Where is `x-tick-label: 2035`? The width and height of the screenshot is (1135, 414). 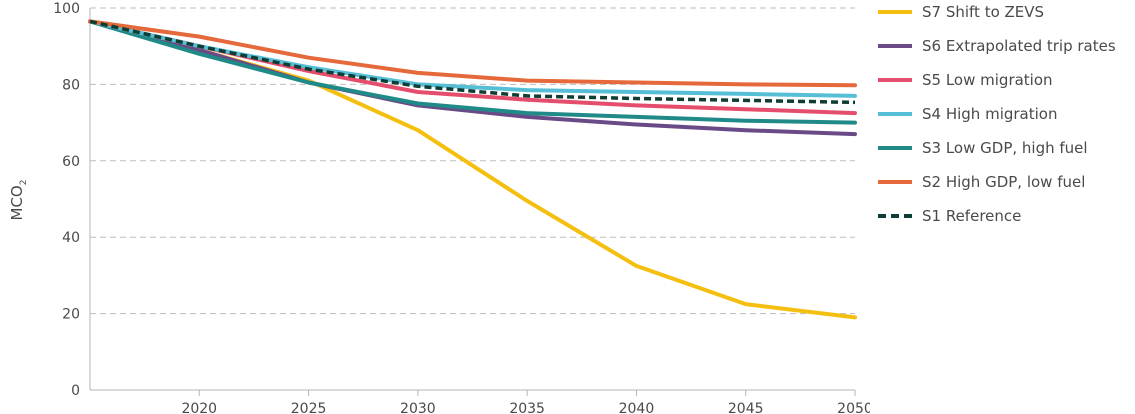 x-tick-label: 2035 is located at coordinates (527, 407).